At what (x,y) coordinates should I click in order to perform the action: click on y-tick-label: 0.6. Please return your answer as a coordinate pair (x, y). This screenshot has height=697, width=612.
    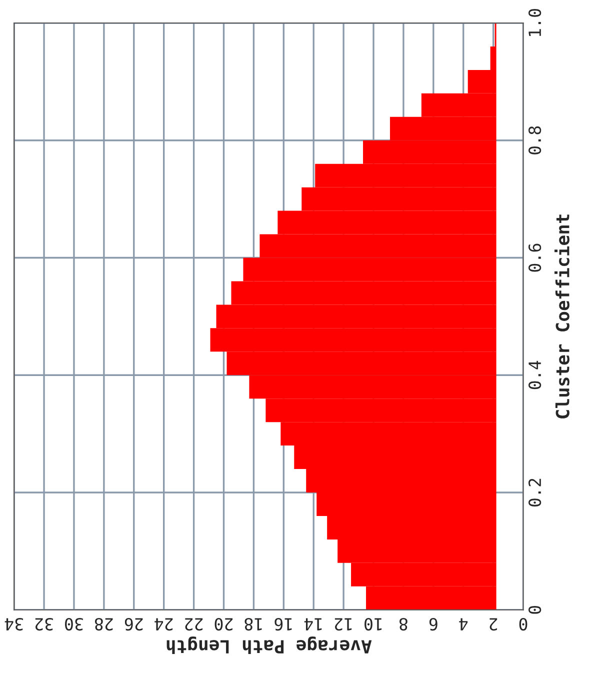
    Looking at the image, I should click on (535, 258).